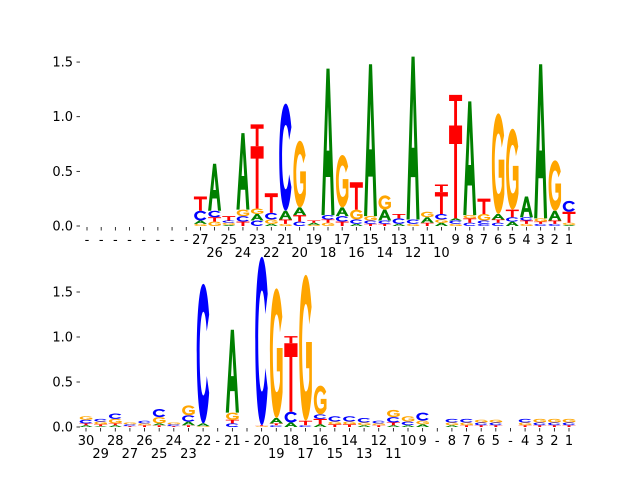 The width and height of the screenshot is (640, 480). What do you see at coordinates (100, 454) in the screenshot?
I see `x-tick-label: 29` at bounding box center [100, 454].